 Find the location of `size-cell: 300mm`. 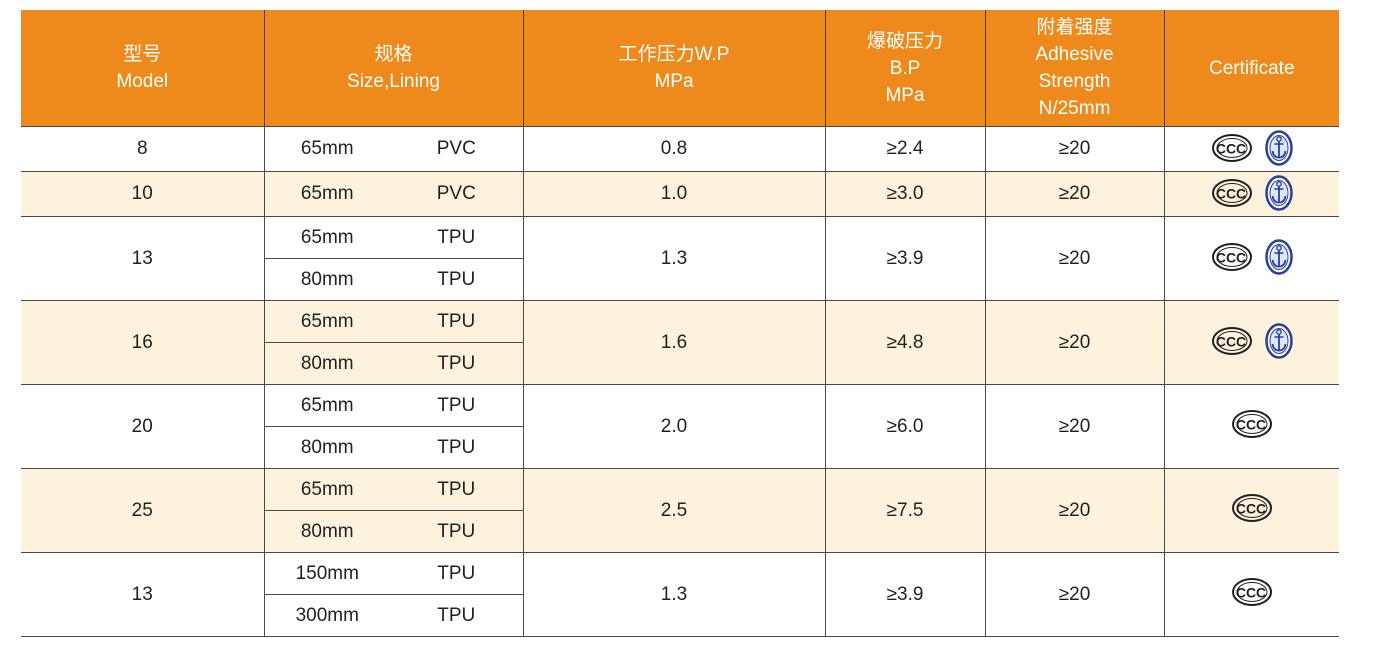

size-cell: 300mm is located at coordinates (326, 615).